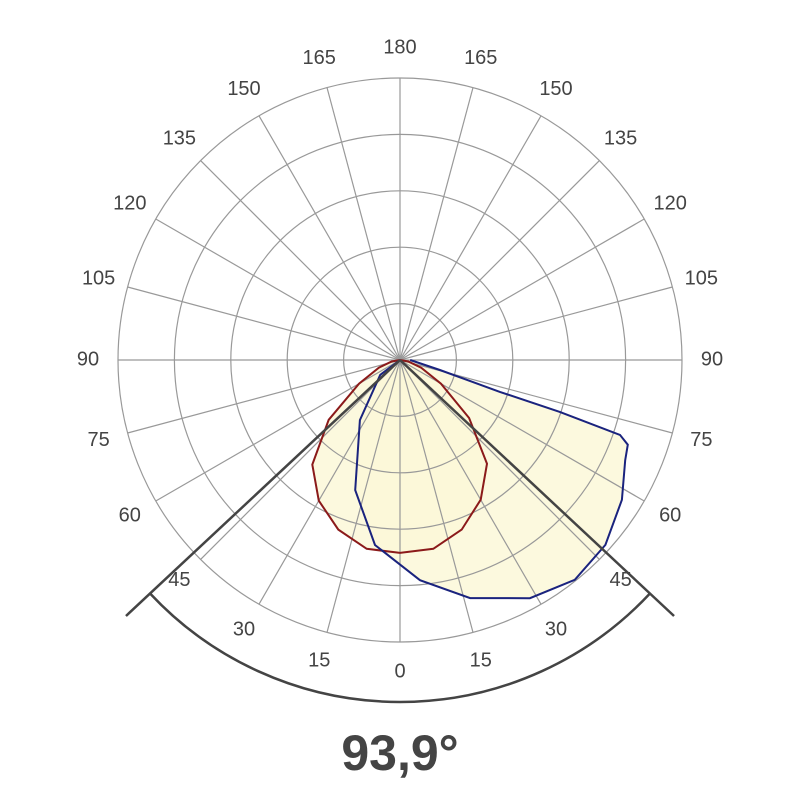 This screenshot has width=800, height=805. What do you see at coordinates (399, 47) in the screenshot?
I see `angle-label: 180` at bounding box center [399, 47].